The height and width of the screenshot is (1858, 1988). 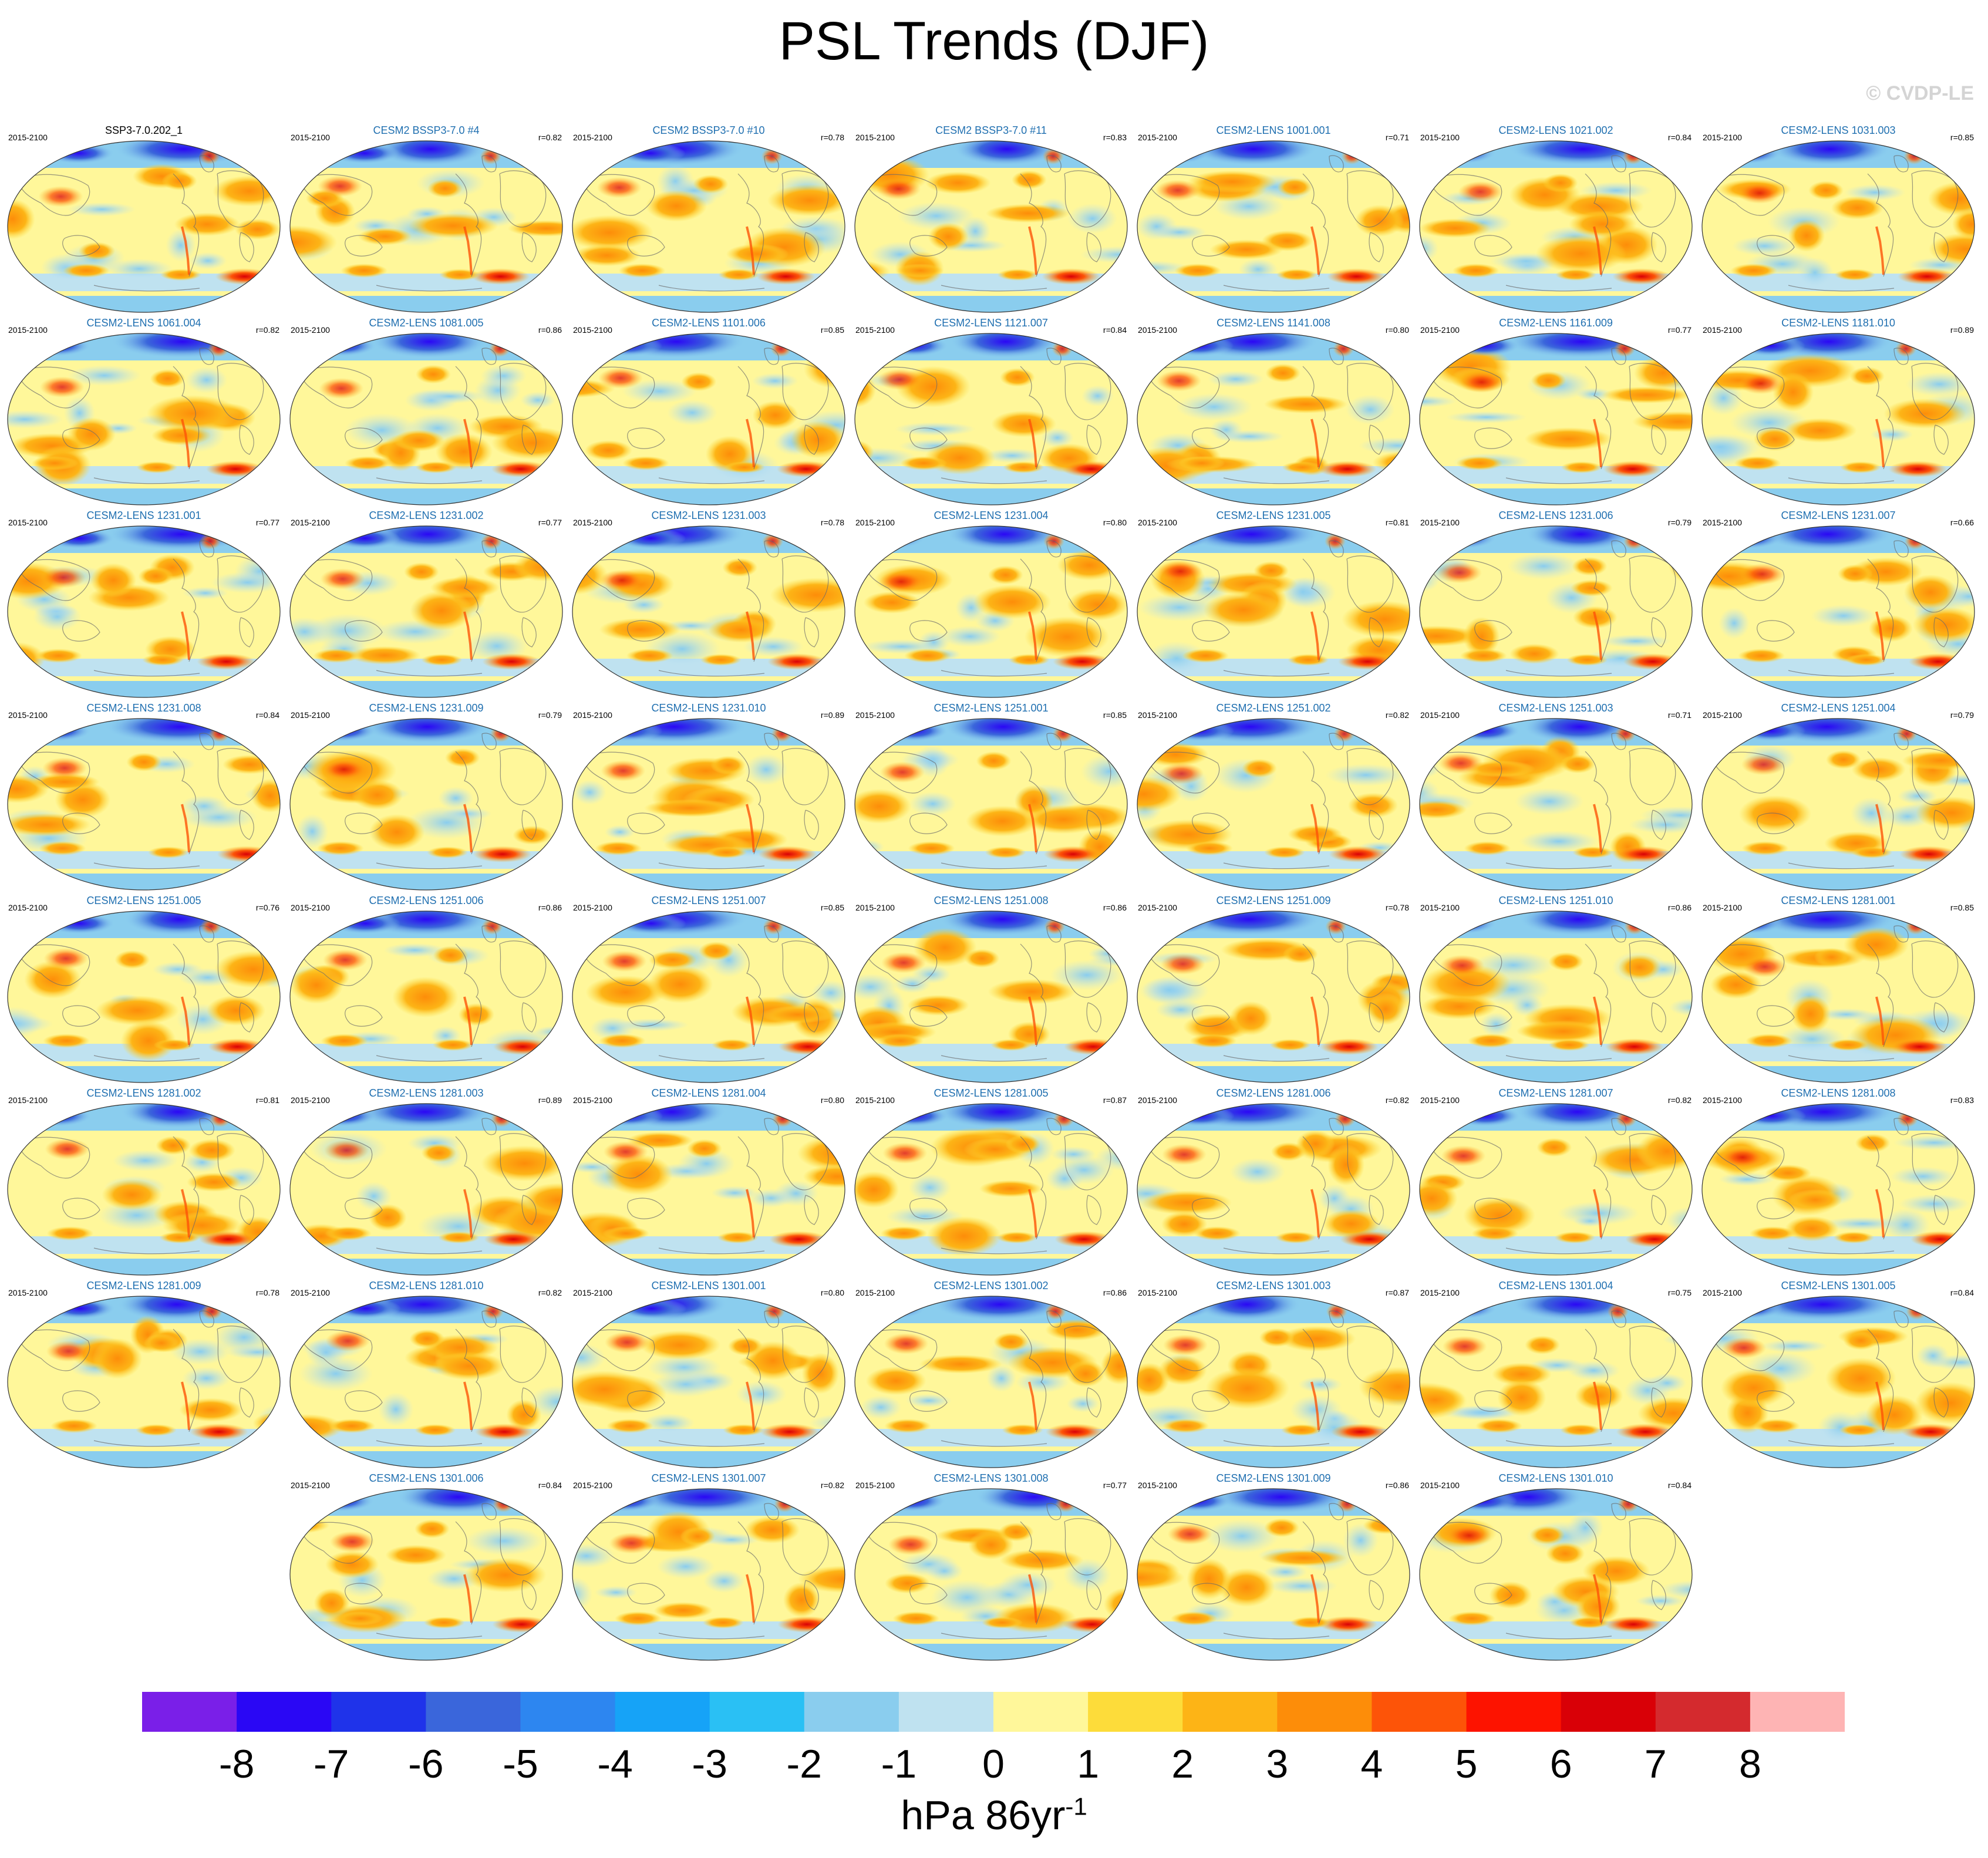 What do you see at coordinates (426, 1764) in the screenshot?
I see `colorbar-tick-label: -6` at bounding box center [426, 1764].